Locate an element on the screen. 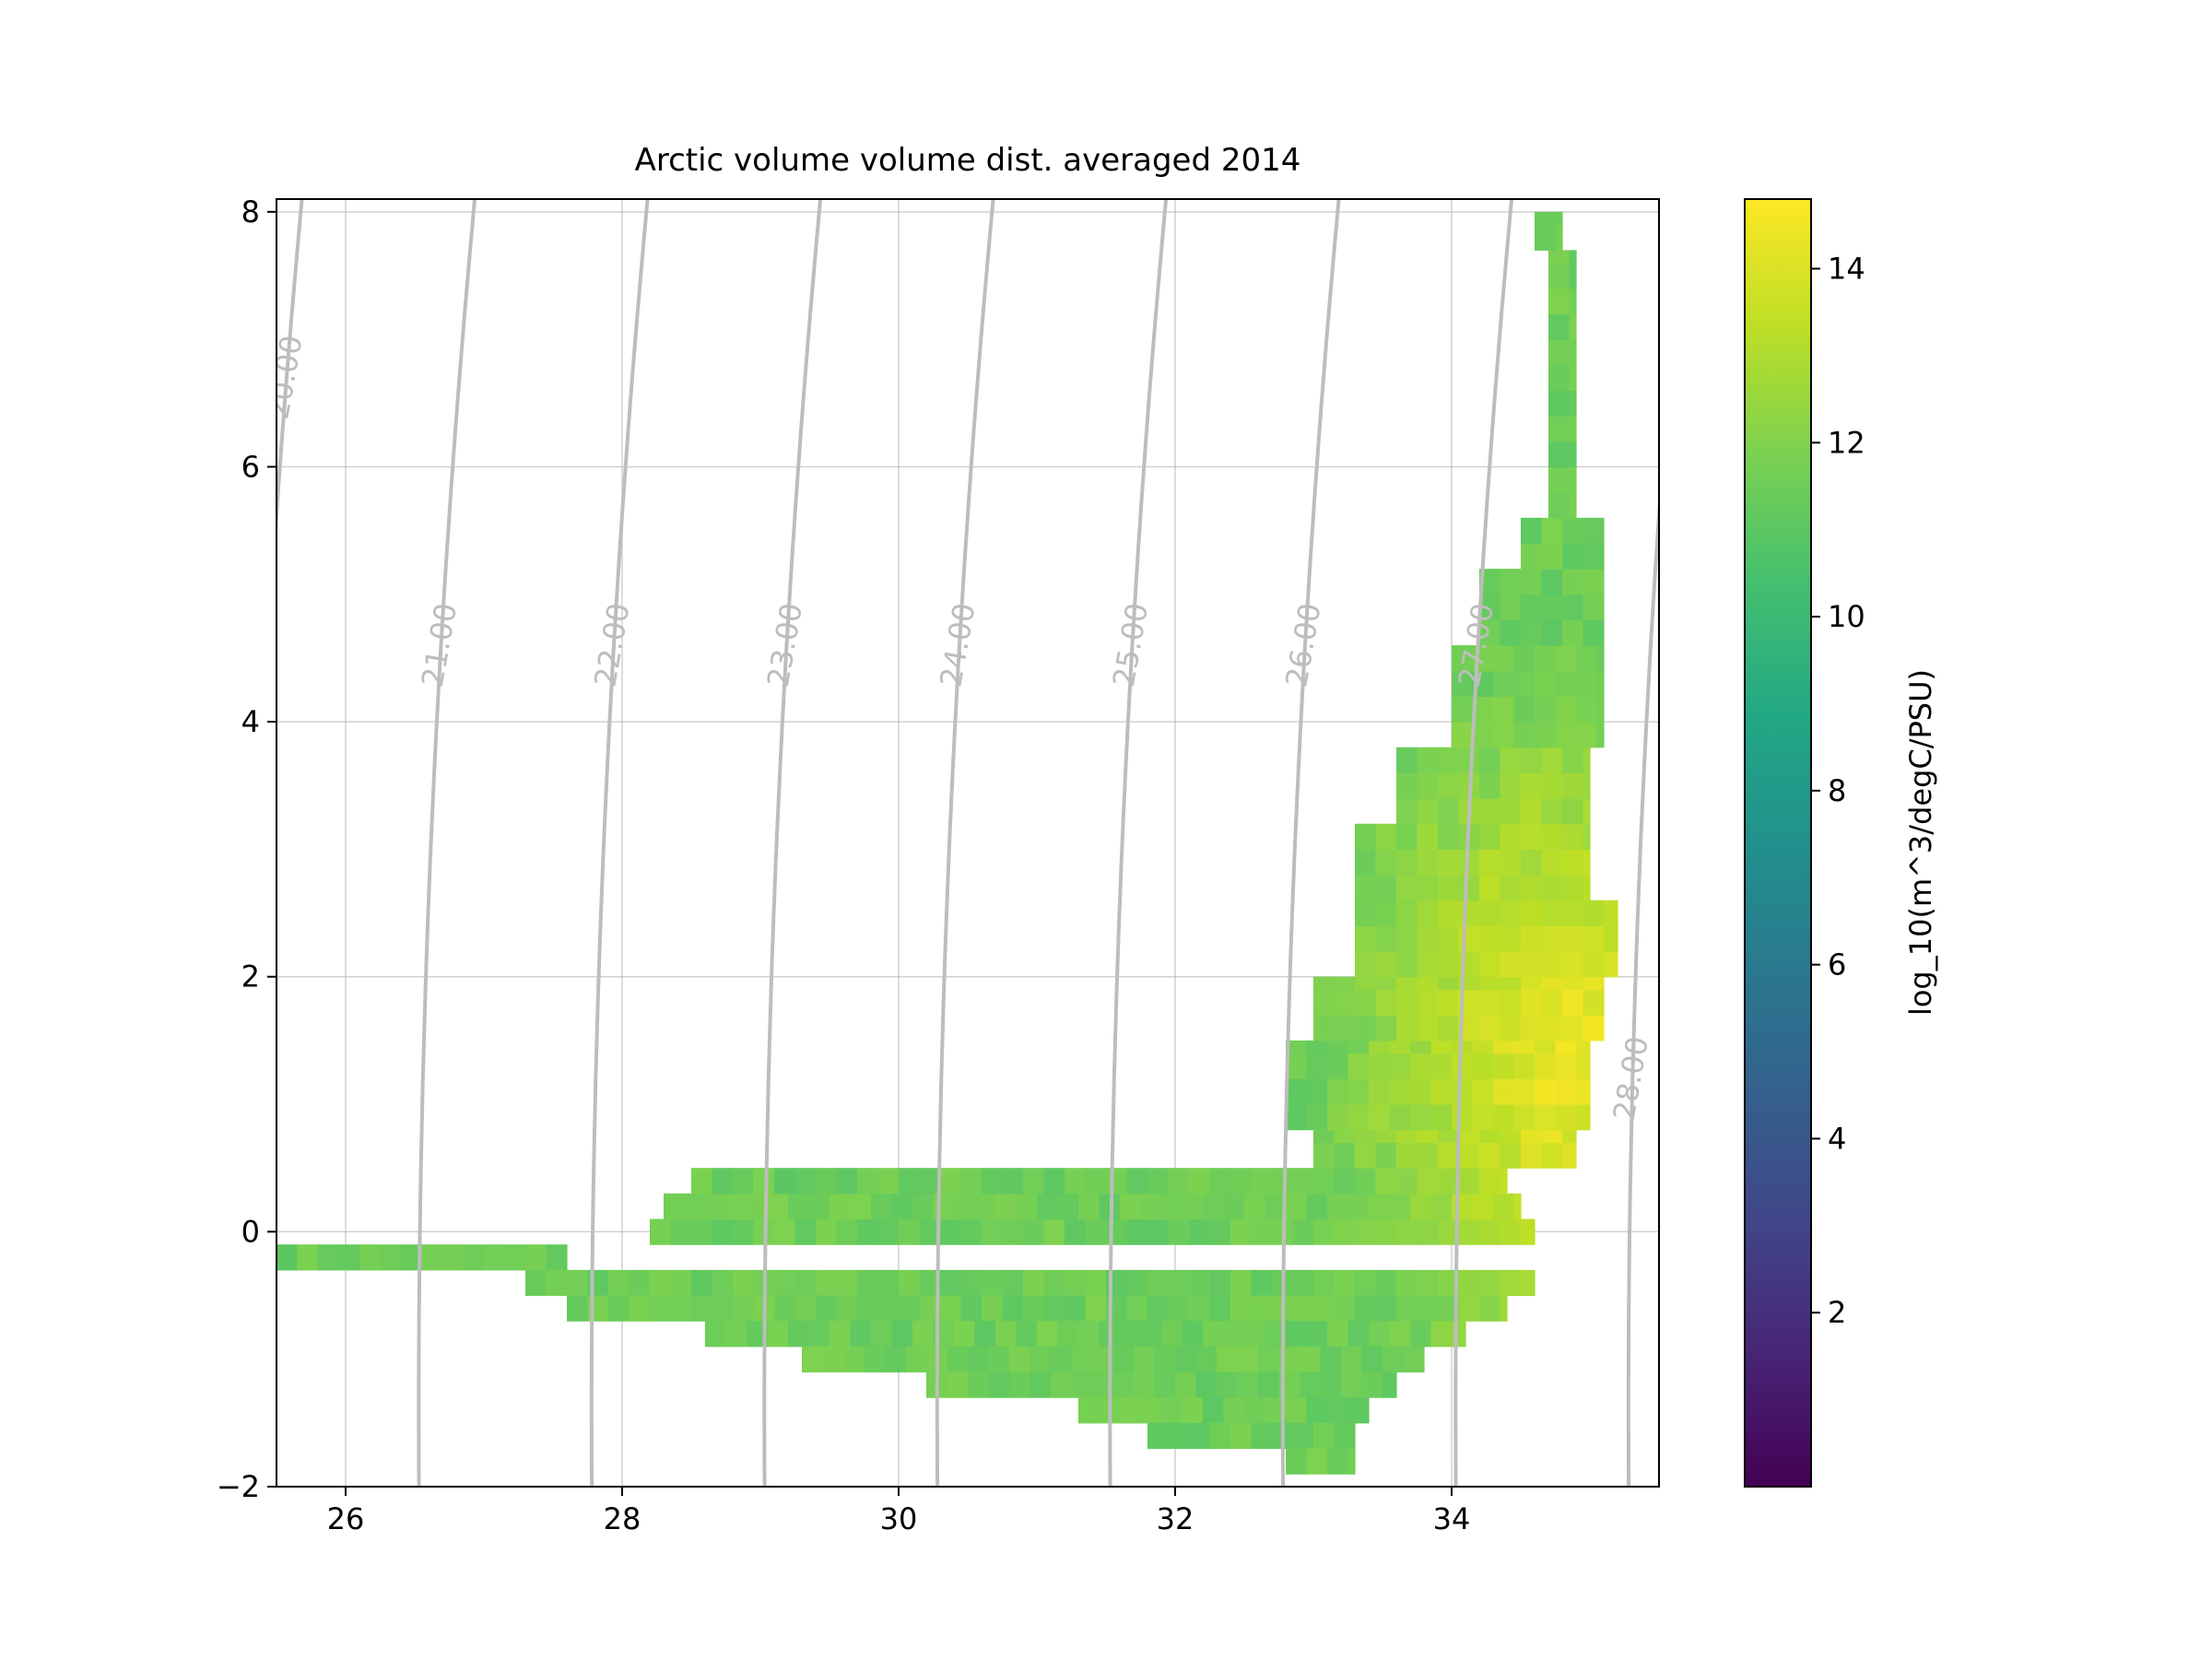 The height and width of the screenshot is (1659, 2212). y-axis-ticks: −2 0 2 4 6 8 is located at coordinates (246, 849).